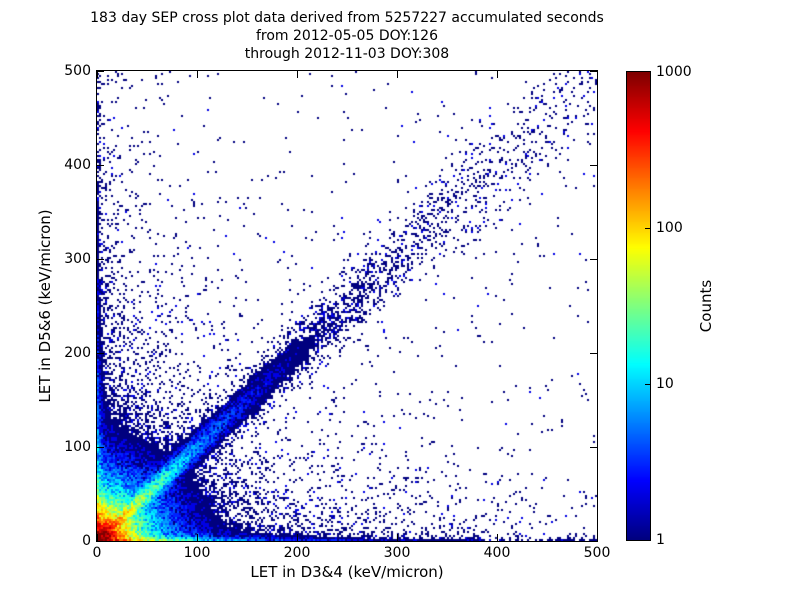  What do you see at coordinates (597, 553) in the screenshot?
I see `x-tick-label: 500` at bounding box center [597, 553].